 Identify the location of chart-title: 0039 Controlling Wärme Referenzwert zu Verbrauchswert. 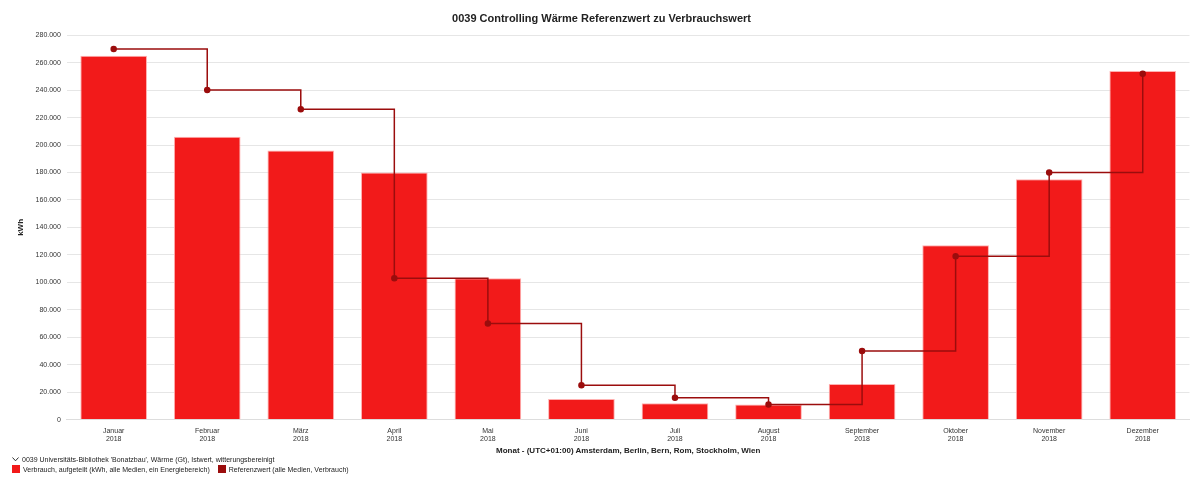
(602, 17).